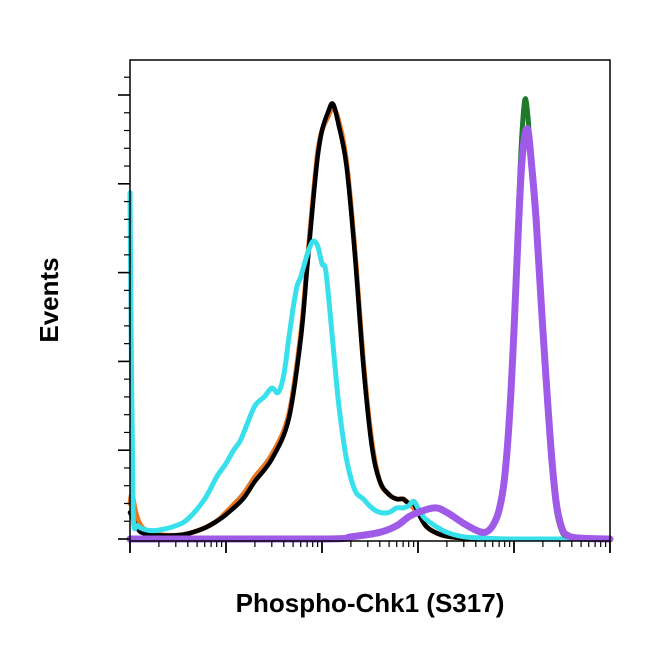 Image resolution: width=650 pixels, height=650 pixels. What do you see at coordinates (49, 299) in the screenshot?
I see `y-axis-title: Events` at bounding box center [49, 299].